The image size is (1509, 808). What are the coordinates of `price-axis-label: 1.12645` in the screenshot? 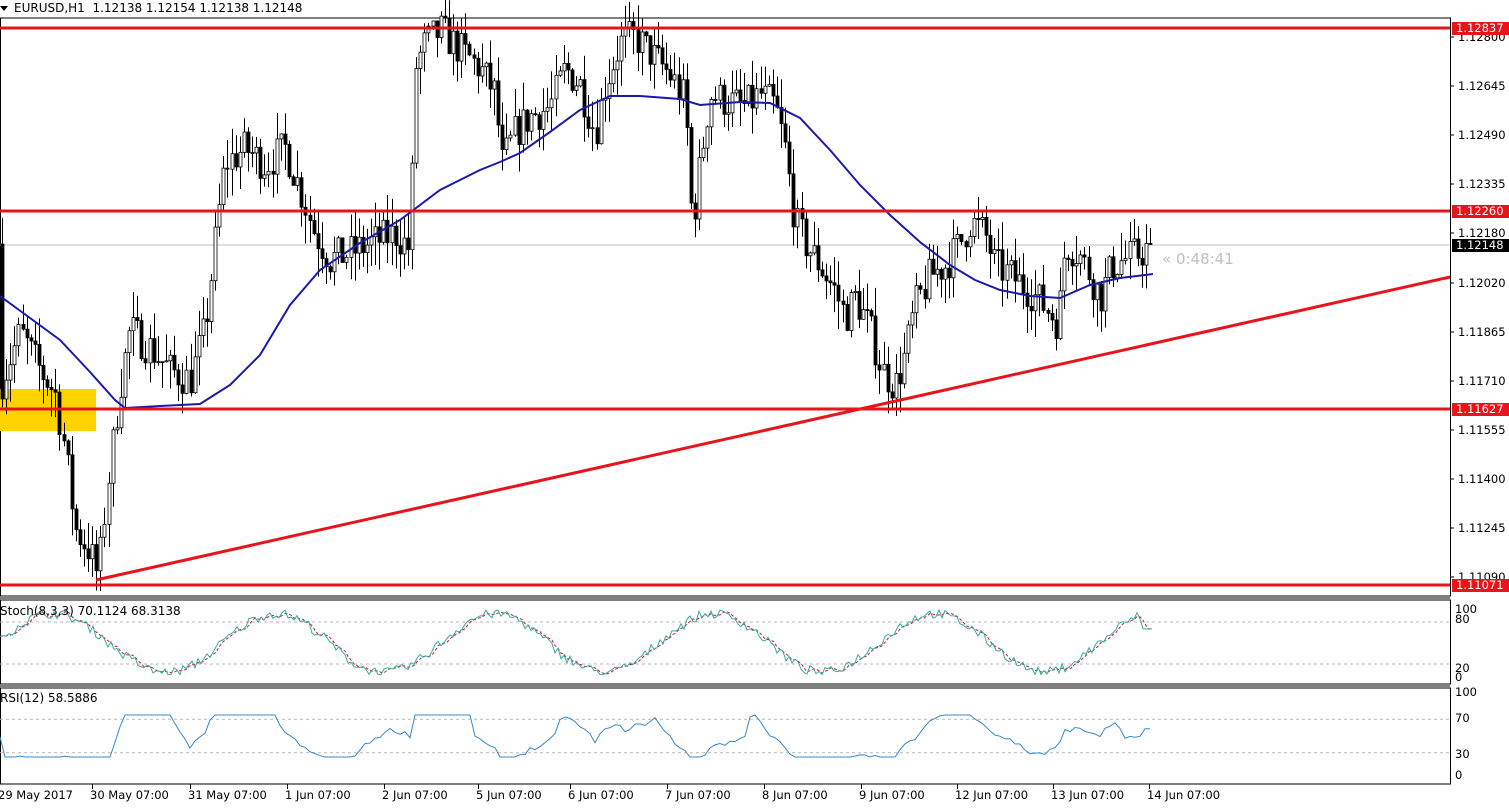 It's located at (1482, 86).